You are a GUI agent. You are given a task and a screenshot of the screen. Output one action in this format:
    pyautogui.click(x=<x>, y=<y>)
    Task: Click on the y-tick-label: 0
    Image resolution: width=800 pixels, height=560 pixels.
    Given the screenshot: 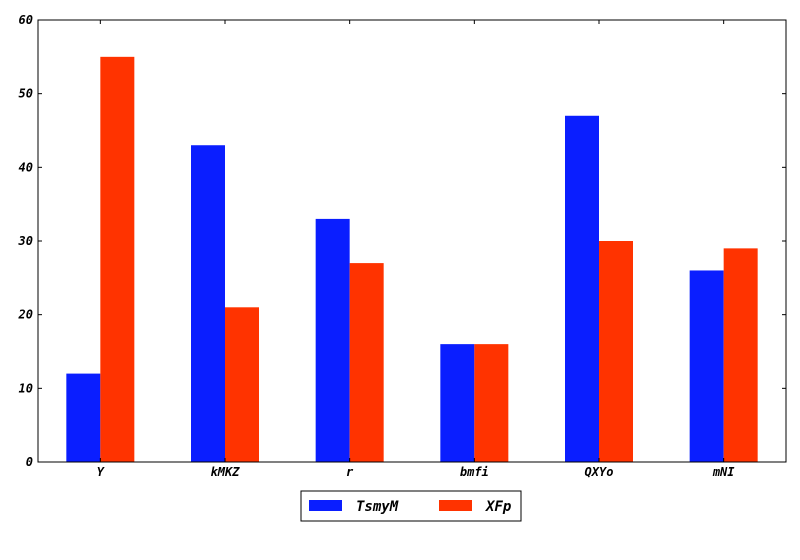 What is the action you would take?
    pyautogui.click(x=29, y=462)
    